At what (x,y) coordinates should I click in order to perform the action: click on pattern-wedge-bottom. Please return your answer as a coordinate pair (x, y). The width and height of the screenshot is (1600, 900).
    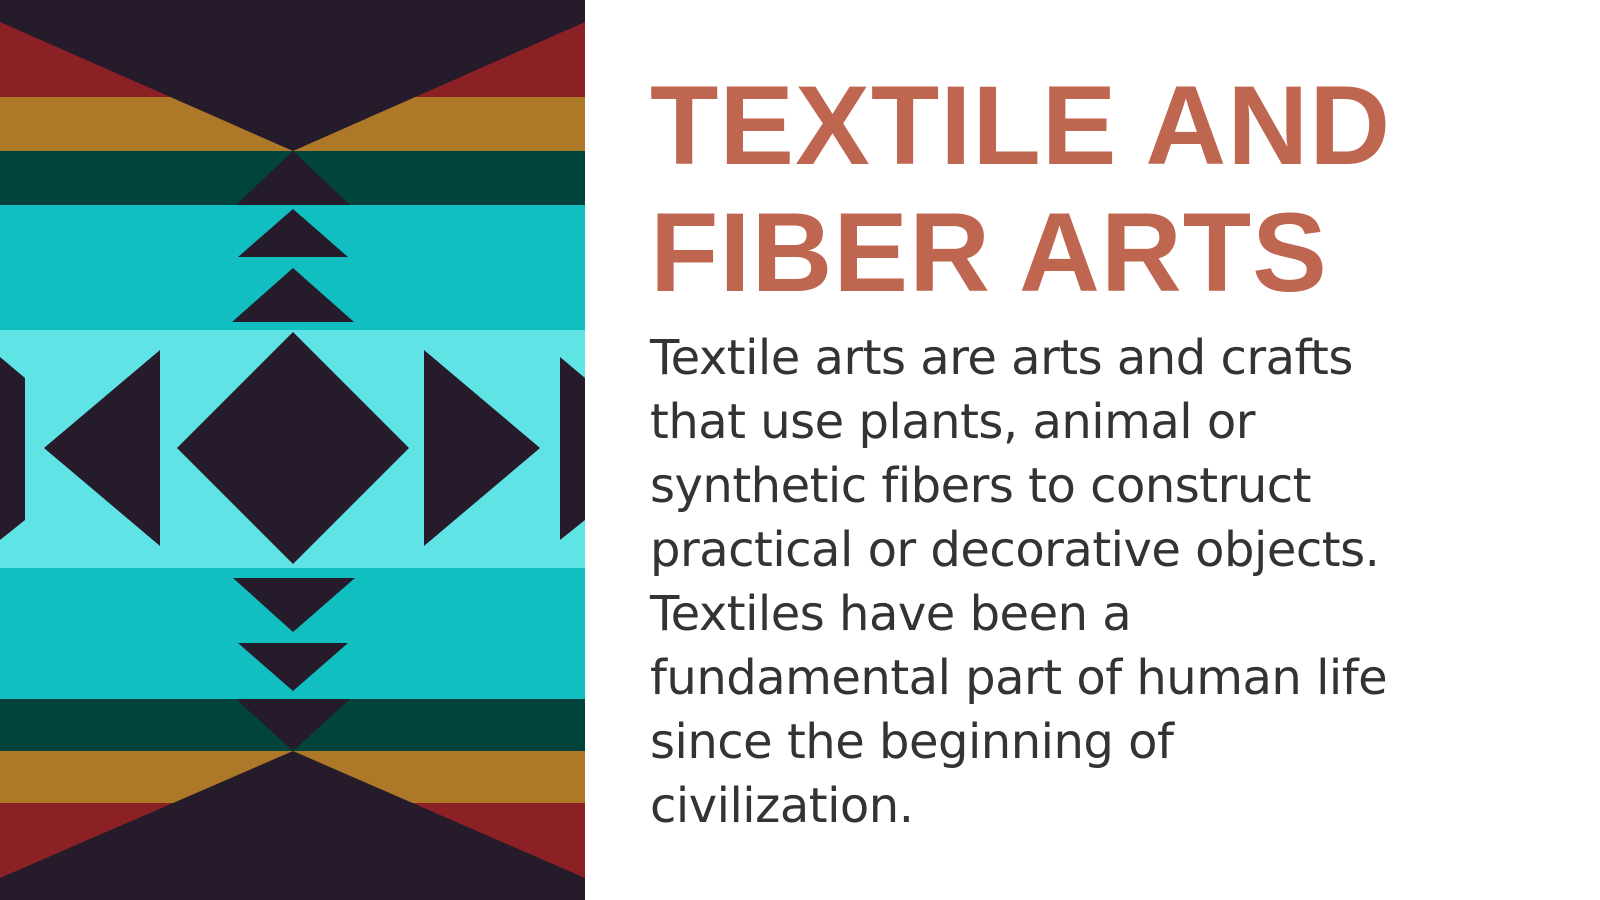
    Looking at the image, I should click on (292, 825).